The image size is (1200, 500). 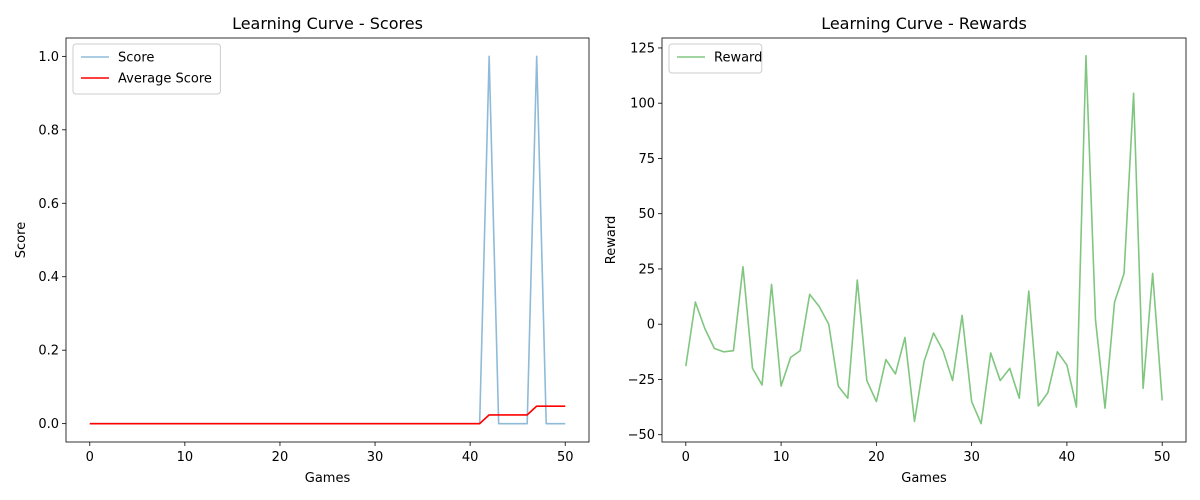 I want to click on legend-label: Score, so click(x=136, y=58).